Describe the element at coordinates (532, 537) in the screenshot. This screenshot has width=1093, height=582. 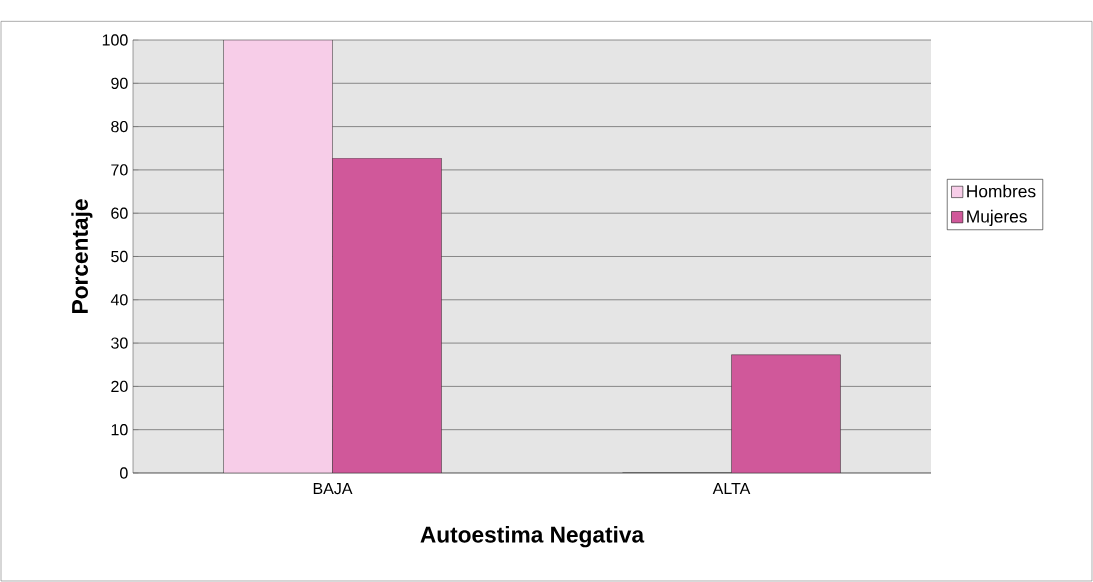
I see `x-axis-title: Autoestima Negativa` at that location.